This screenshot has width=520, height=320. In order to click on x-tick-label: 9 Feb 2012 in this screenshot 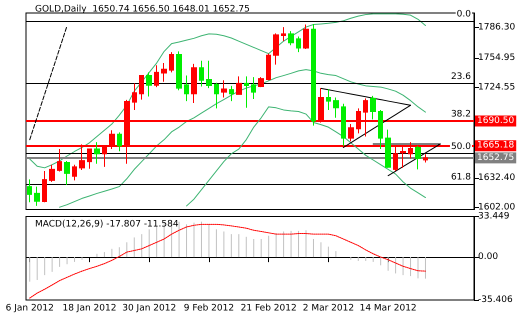, I will do `click(209, 309)`.